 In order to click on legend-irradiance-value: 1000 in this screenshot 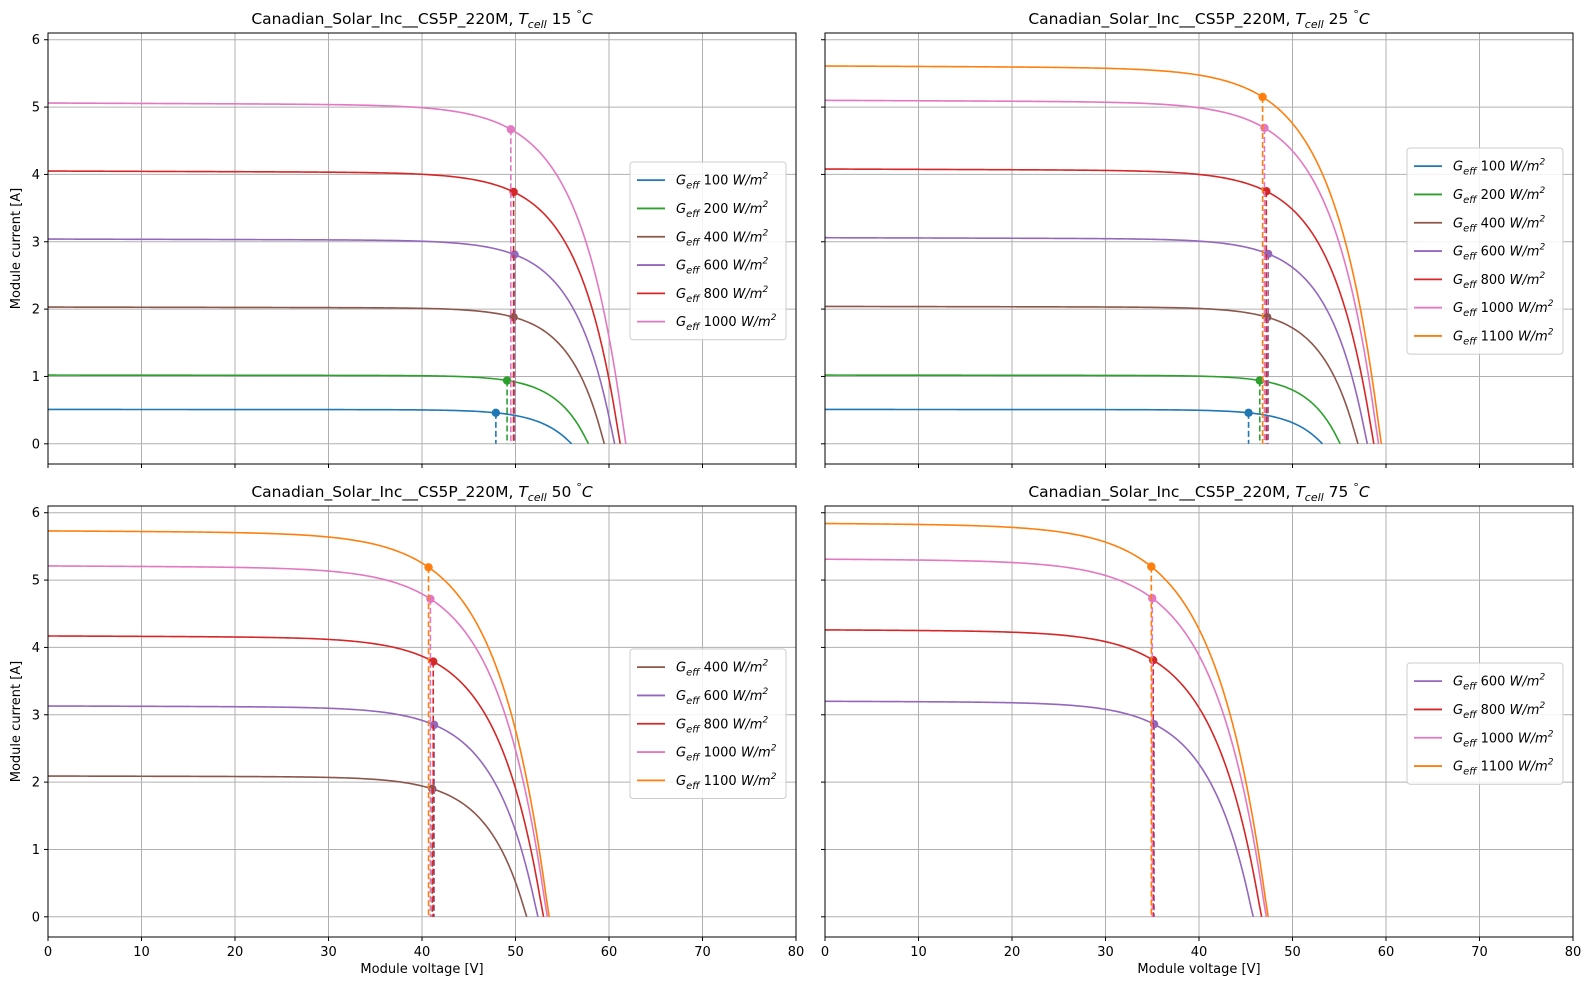, I will do `click(1496, 308)`.